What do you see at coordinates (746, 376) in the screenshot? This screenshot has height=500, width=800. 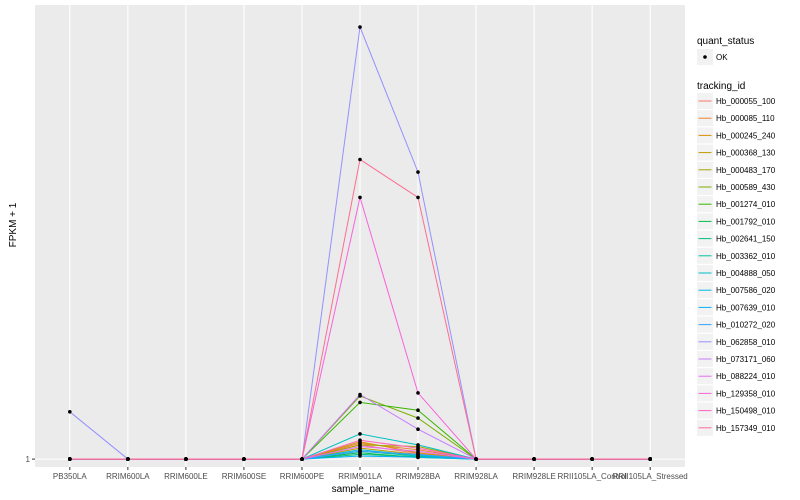 I see `legend-label-series: Hb_088224_010` at bounding box center [746, 376].